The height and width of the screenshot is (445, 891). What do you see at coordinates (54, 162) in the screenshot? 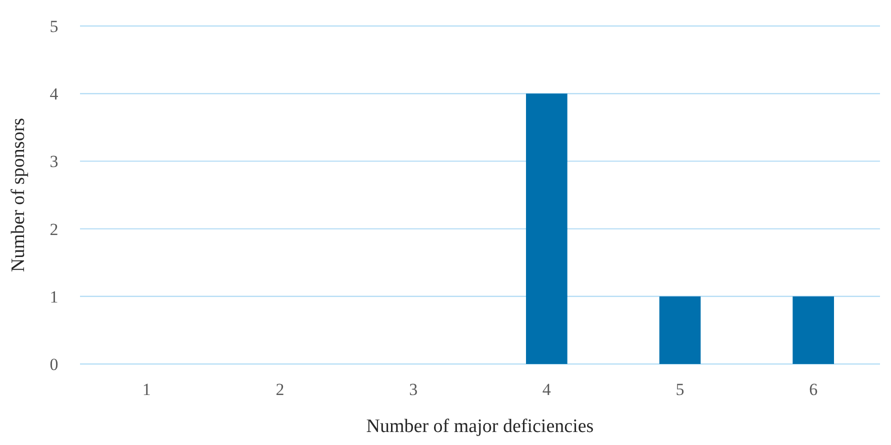
I see `y-tick-label: 3` at bounding box center [54, 162].